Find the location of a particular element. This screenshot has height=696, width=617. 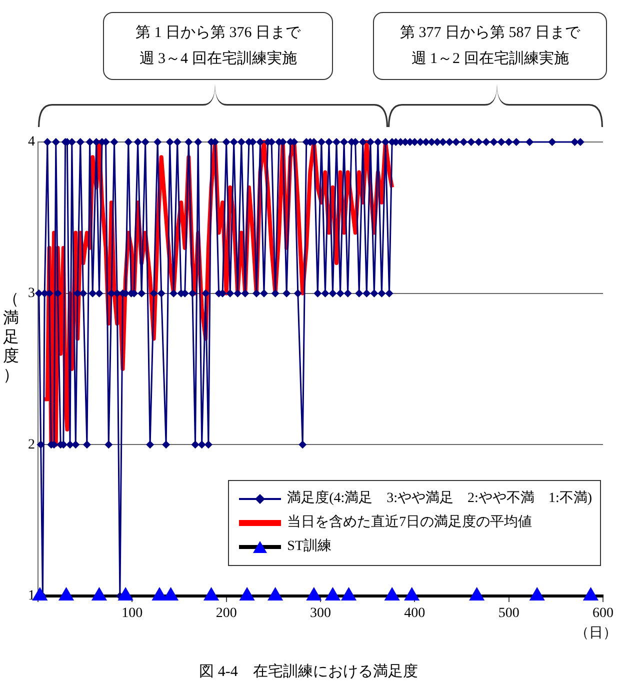

x-tick-label: 100 is located at coordinates (132, 614).